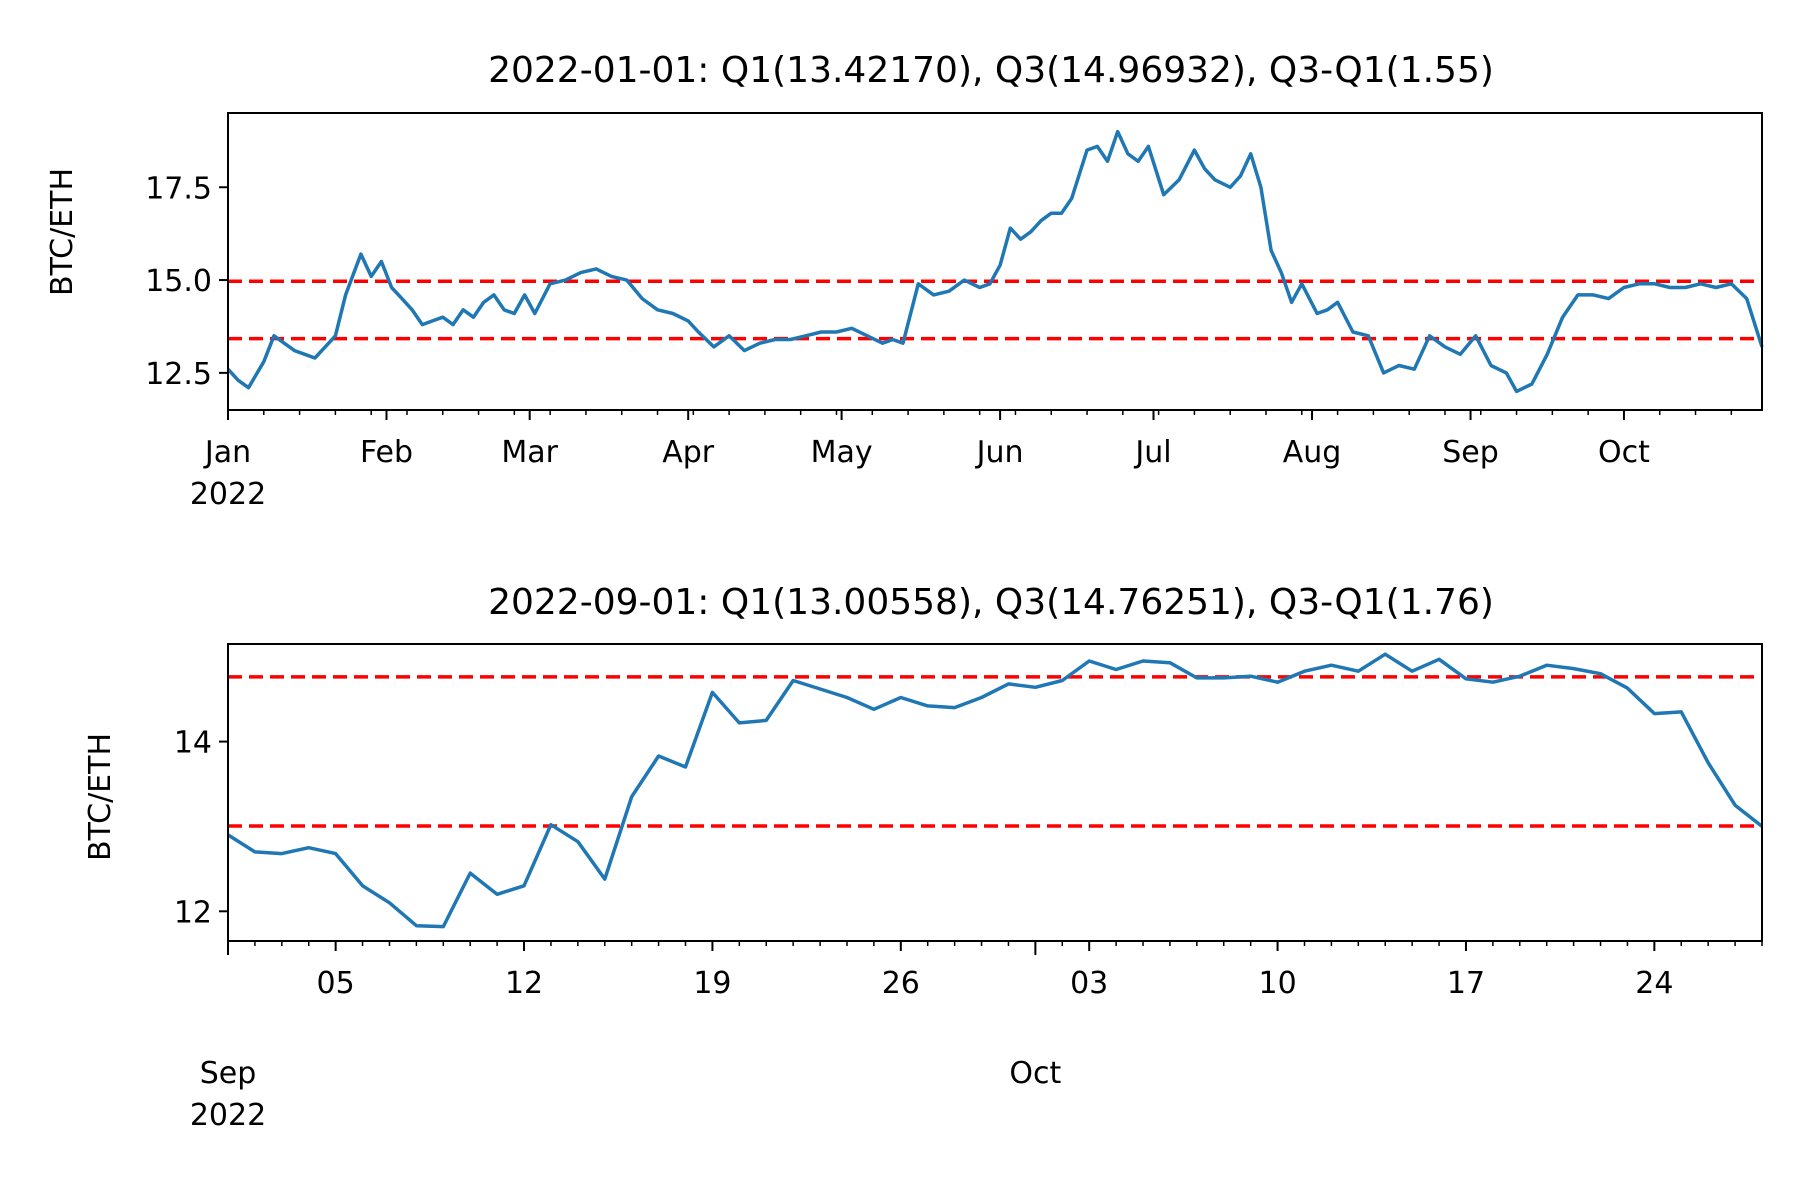 This screenshot has width=1800, height=1200. I want to click on top-xtick-label: Jul, so click(1152, 452).